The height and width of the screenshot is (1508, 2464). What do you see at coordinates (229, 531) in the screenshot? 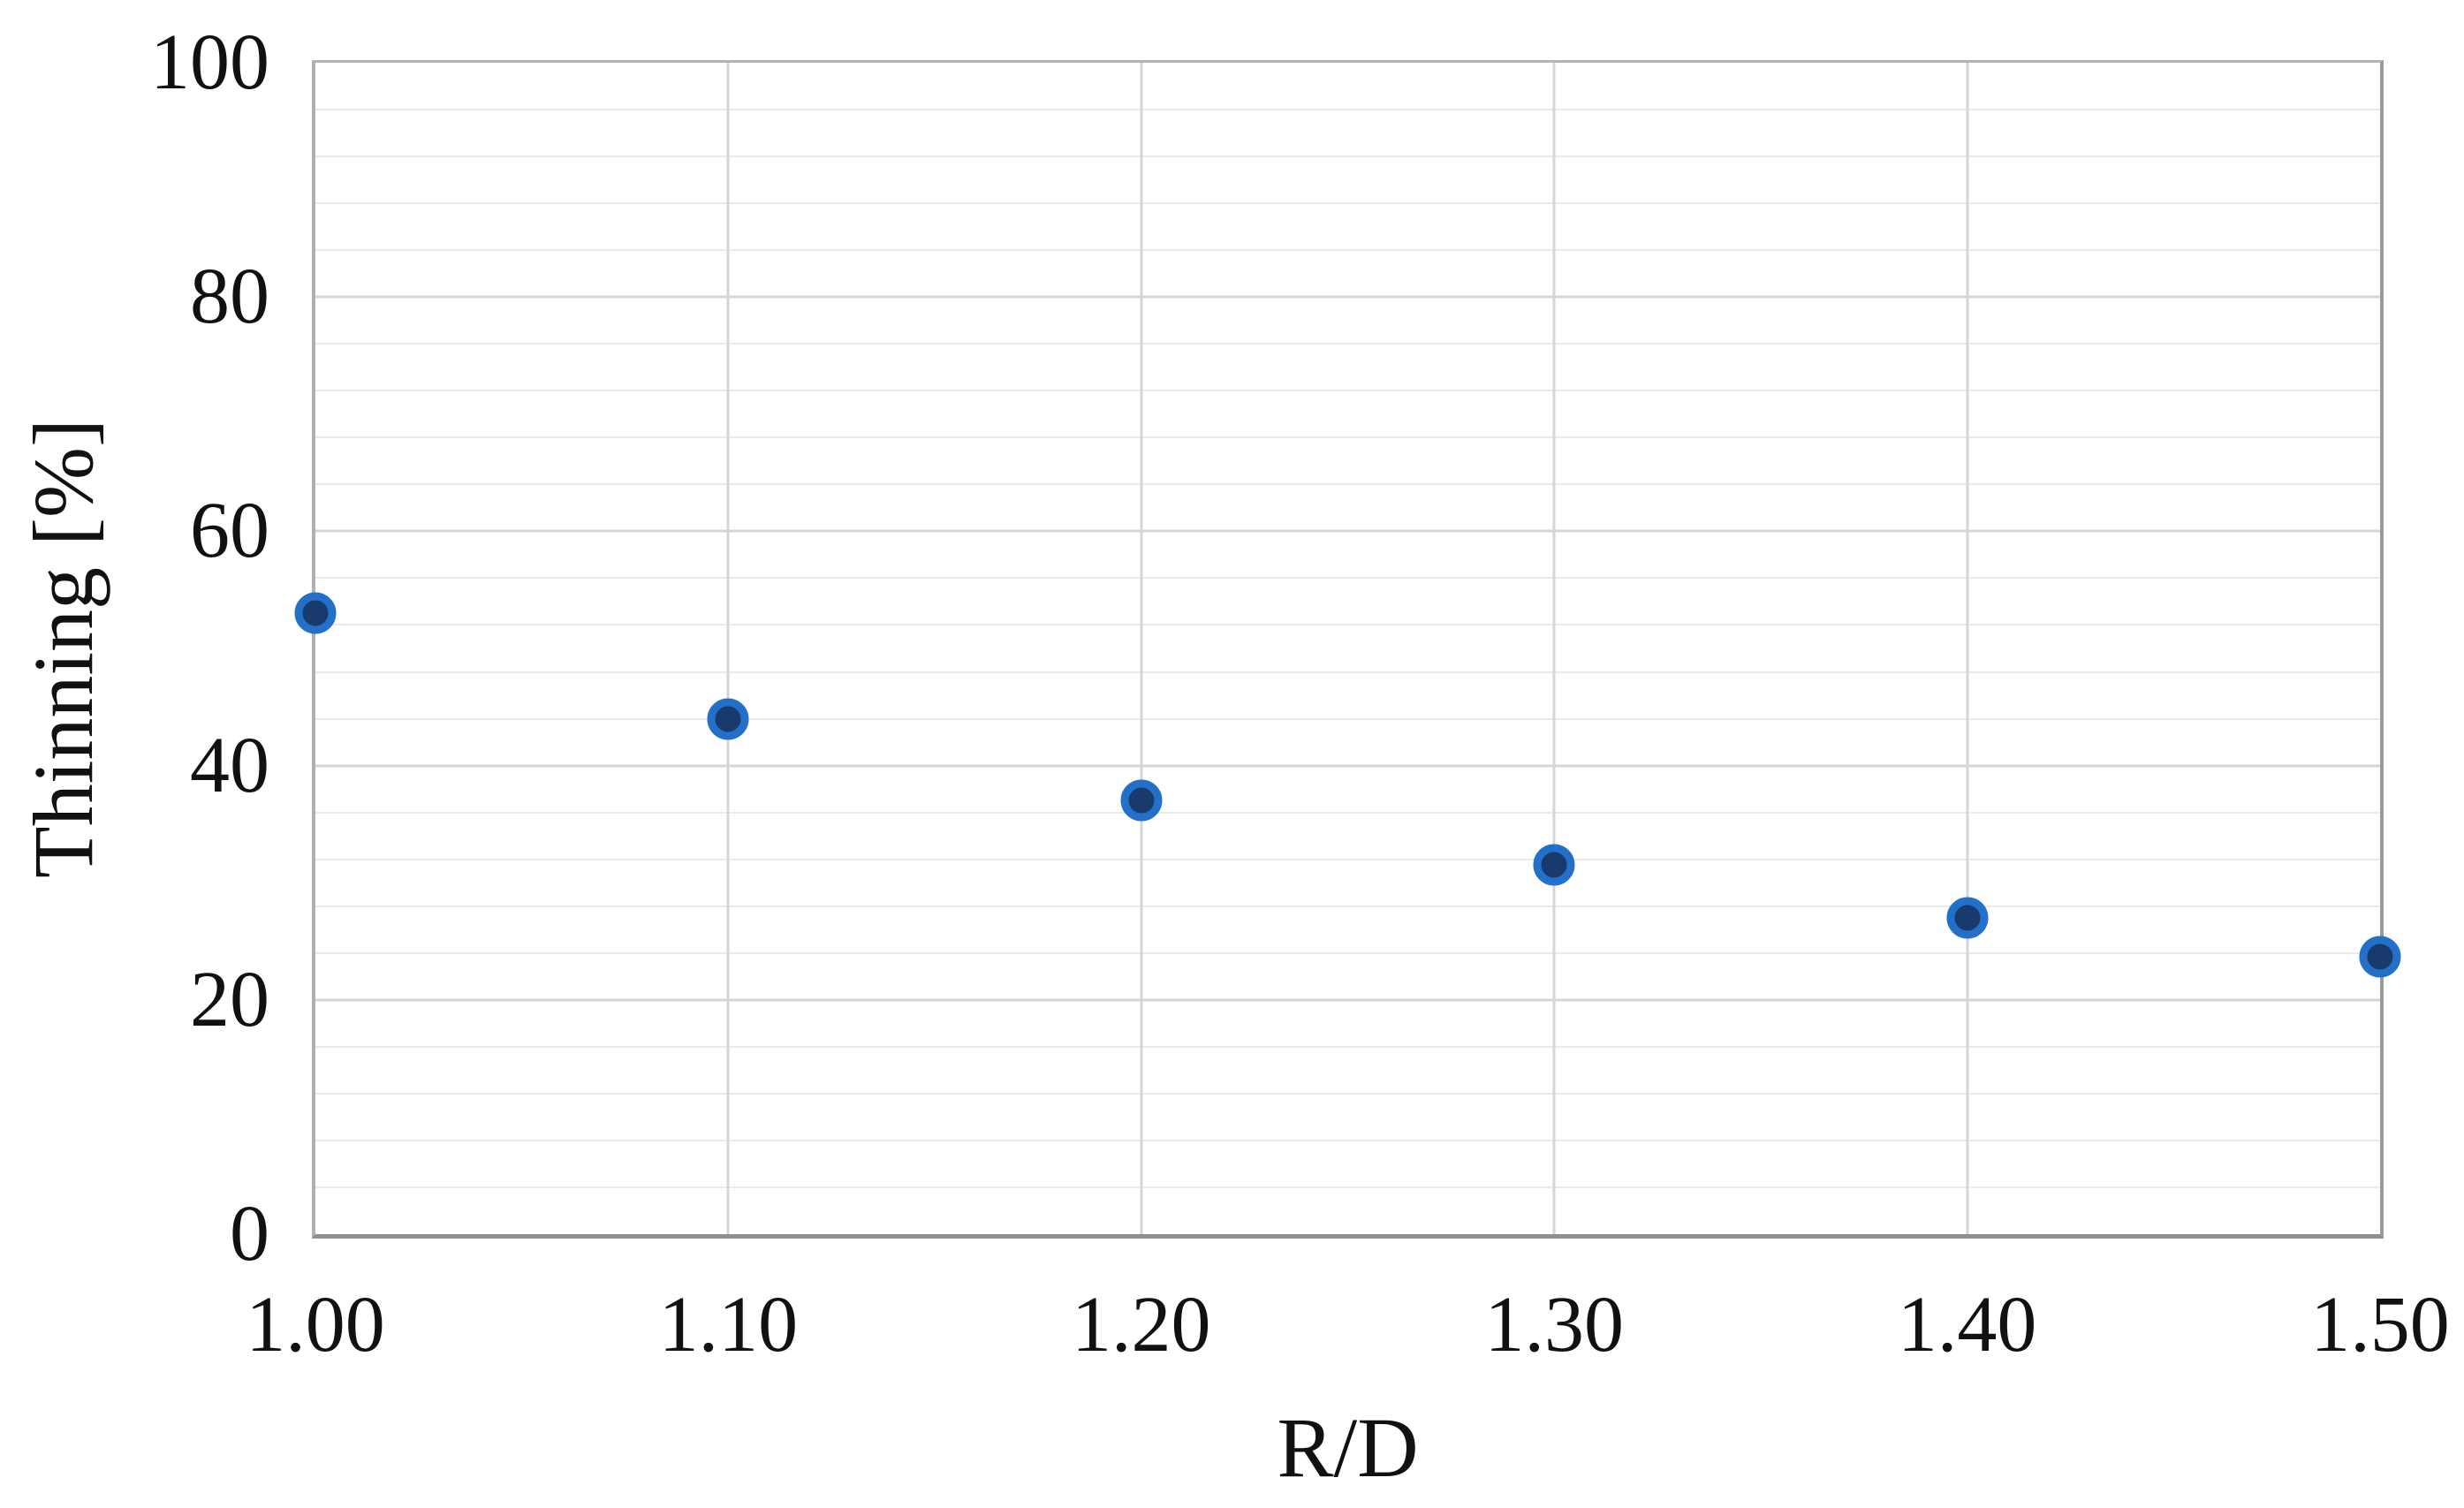
I see `y-tick-label: 60` at bounding box center [229, 531].